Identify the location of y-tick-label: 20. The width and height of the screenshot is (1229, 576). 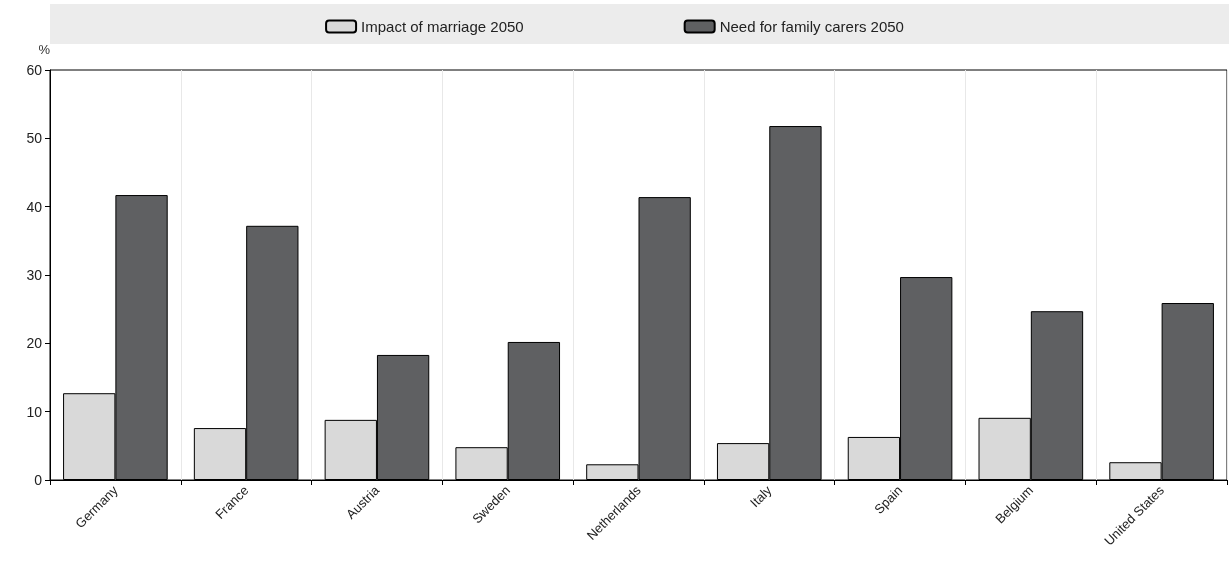
(34, 343).